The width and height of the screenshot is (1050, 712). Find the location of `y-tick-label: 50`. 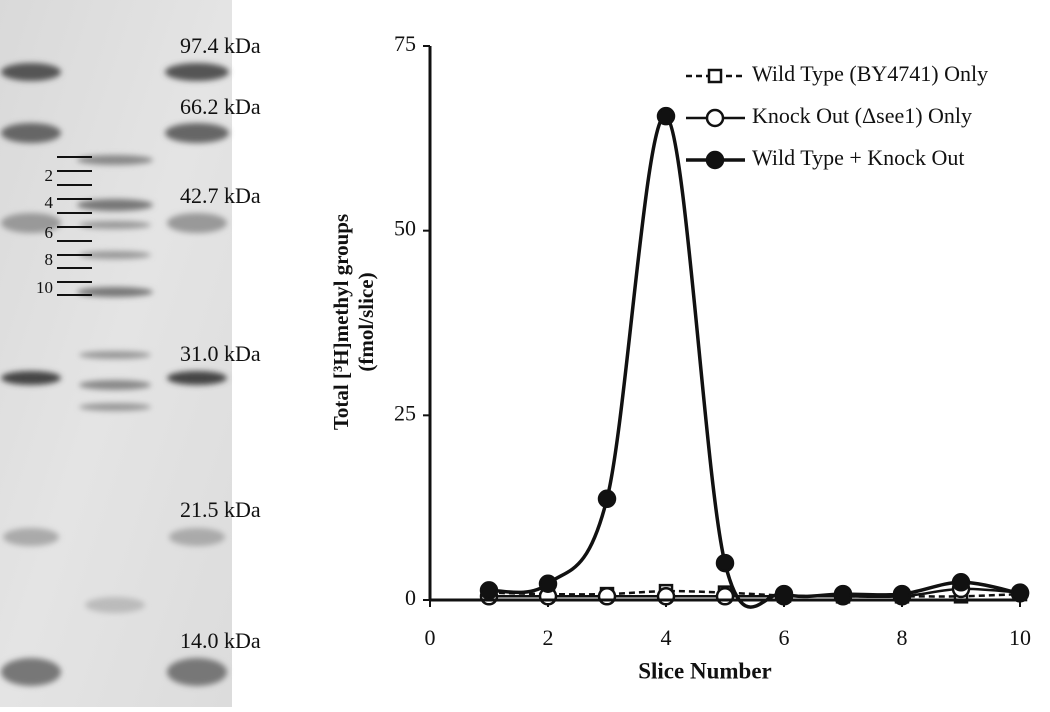

y-tick-label: 50 is located at coordinates (405, 228).